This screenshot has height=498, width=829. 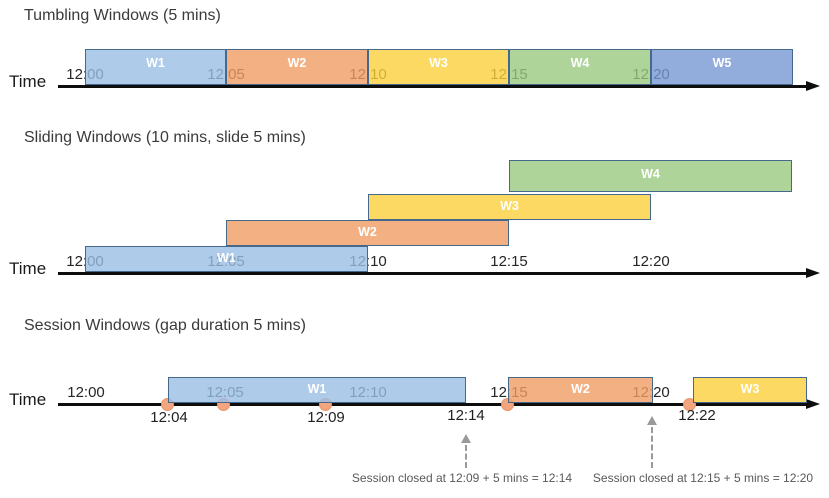 What do you see at coordinates (86, 392) in the screenshot?
I see `session-tick: 12:00` at bounding box center [86, 392].